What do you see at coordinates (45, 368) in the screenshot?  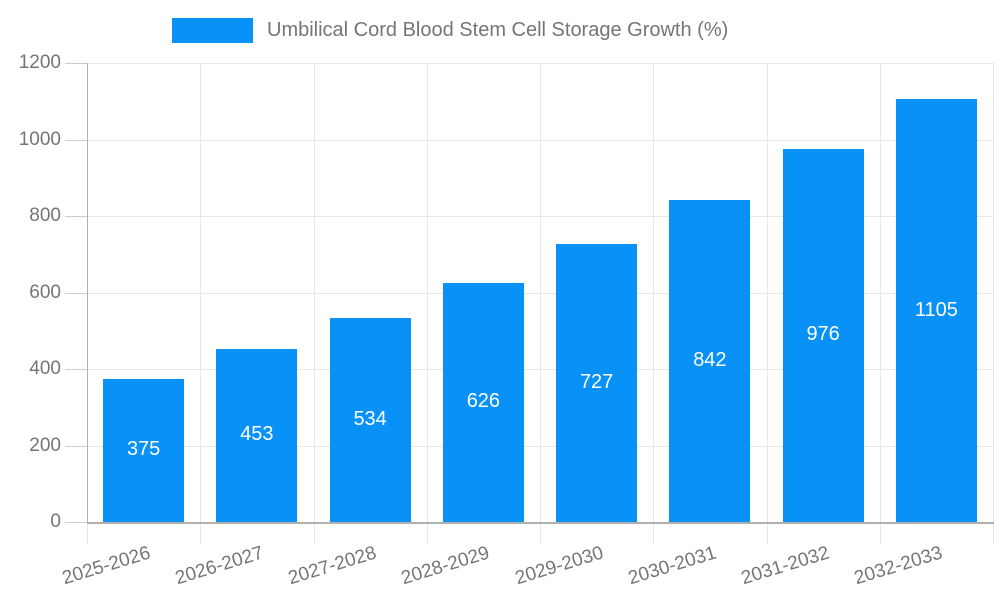 I see `y-axis-tick-label: 400` at bounding box center [45, 368].